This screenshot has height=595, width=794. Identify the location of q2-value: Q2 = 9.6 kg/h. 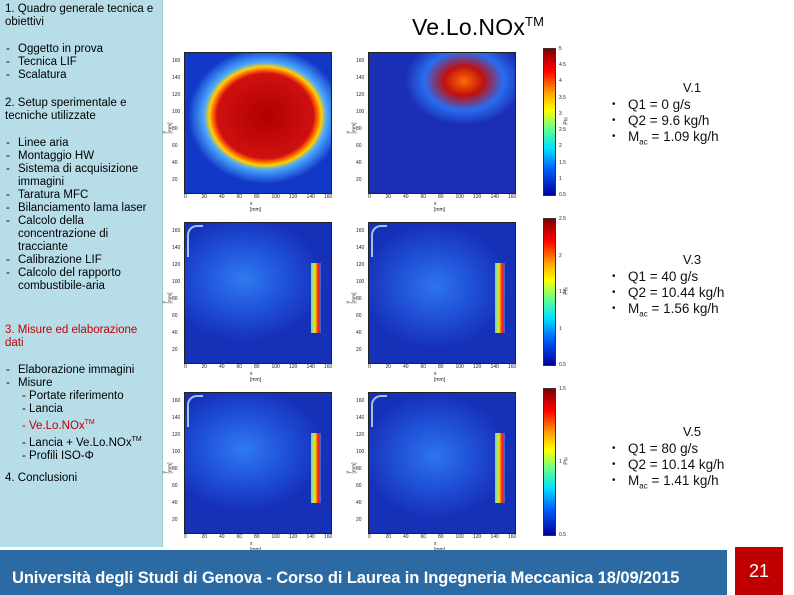
(702, 121).